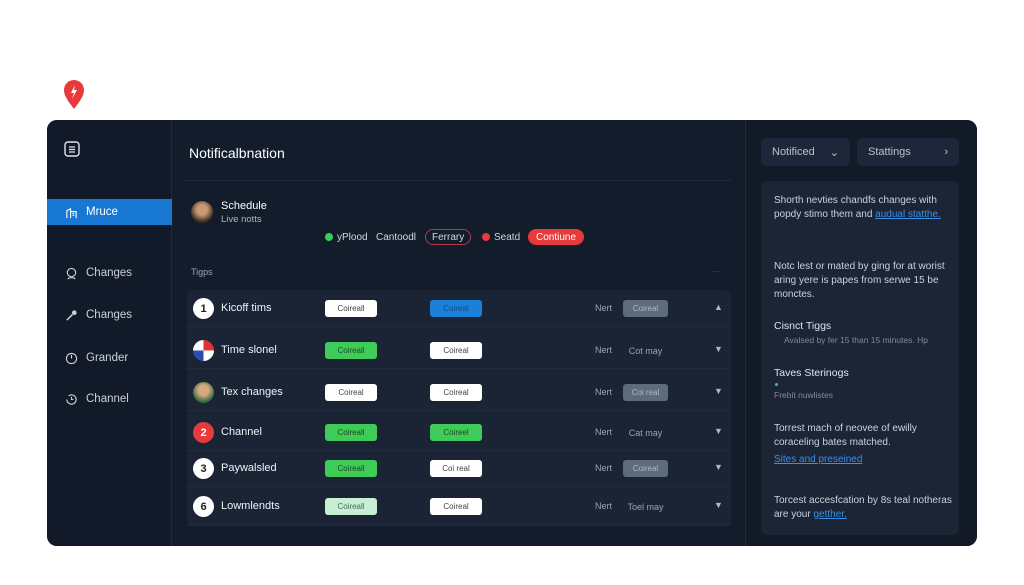  What do you see at coordinates (818, 459) in the screenshot?
I see `link: Sites and preseined` at bounding box center [818, 459].